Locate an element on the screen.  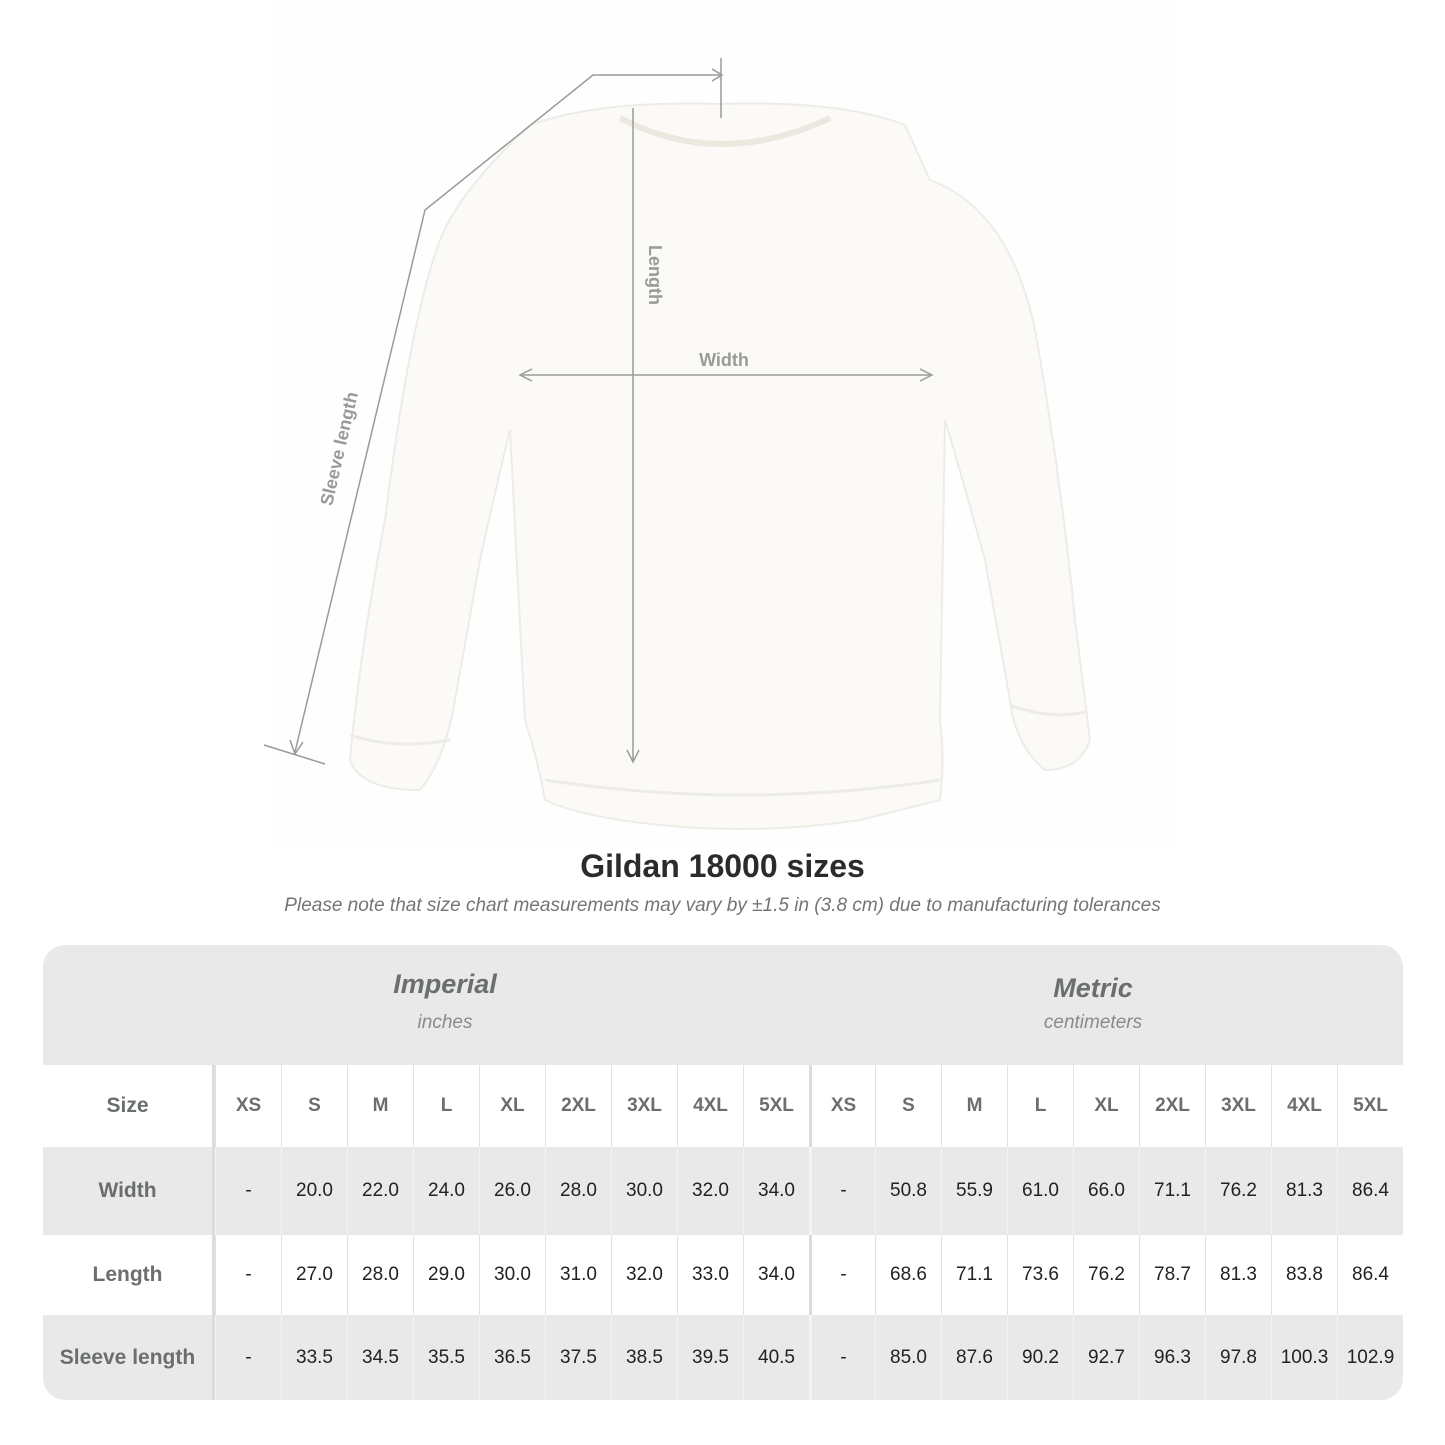
imperial-size-header: M is located at coordinates (380, 1106).